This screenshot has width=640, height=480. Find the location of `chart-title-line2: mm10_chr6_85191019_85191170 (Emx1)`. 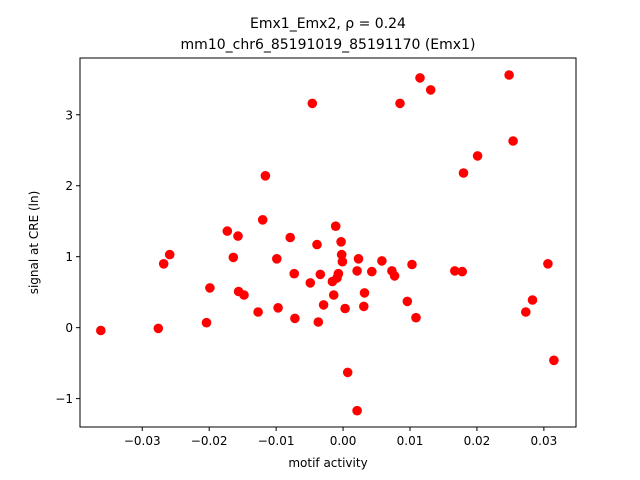

chart-title-line2: mm10_chr6_85191019_85191170 (Emx1) is located at coordinates (328, 45).